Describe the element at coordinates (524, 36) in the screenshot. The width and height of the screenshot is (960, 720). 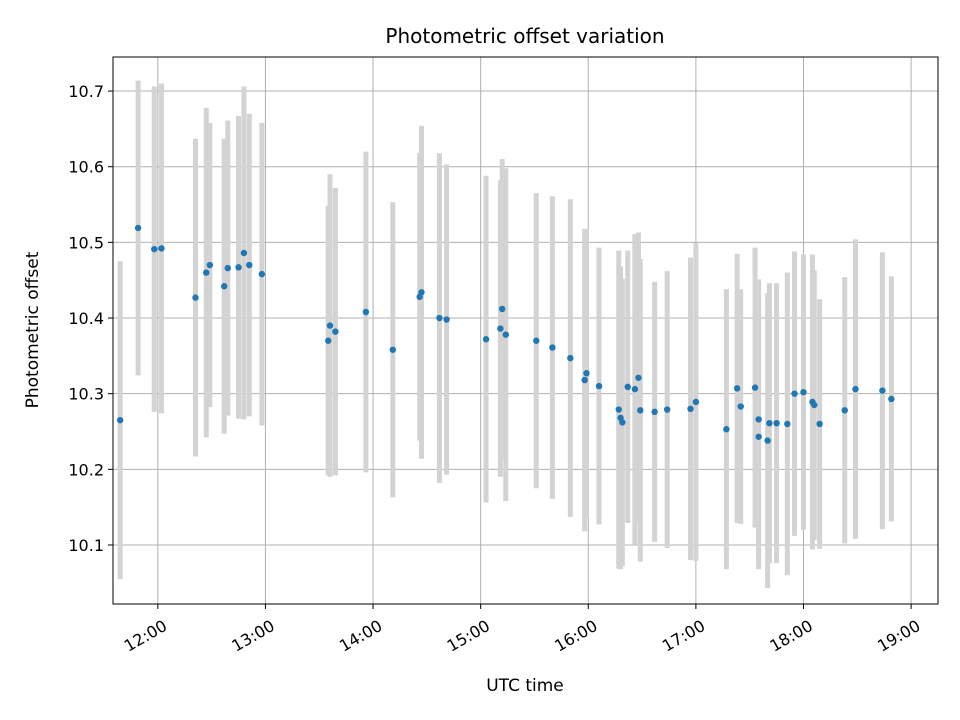
I see `chart-title: Photometric offset variation` at that location.